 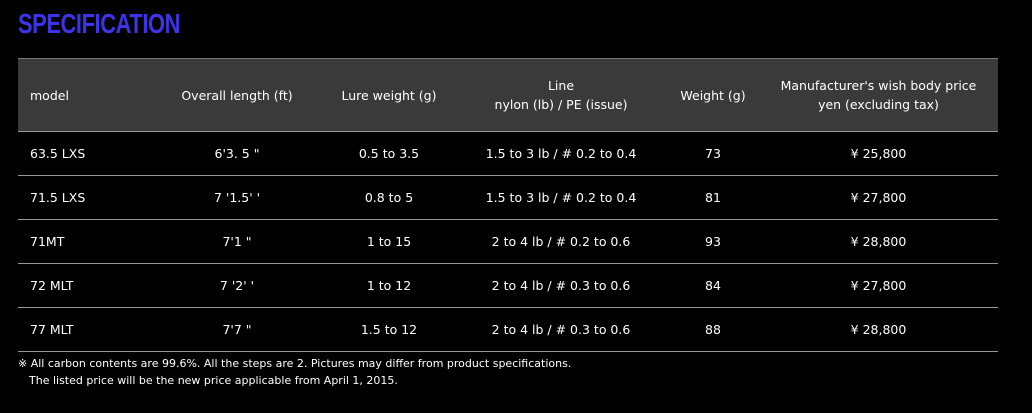 I want to click on page-title: SPECIFICATION, so click(x=99, y=23).